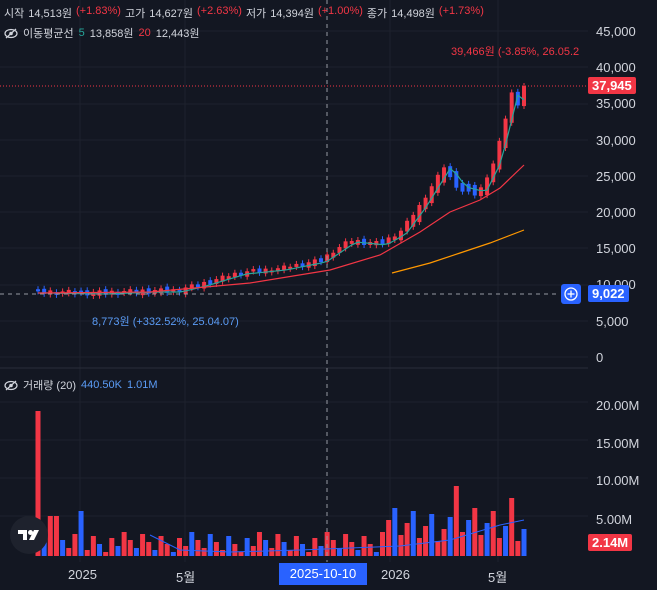 This screenshot has height=590, width=657. What do you see at coordinates (616, 103) in the screenshot?
I see `price-tick: 35,000` at bounding box center [616, 103].